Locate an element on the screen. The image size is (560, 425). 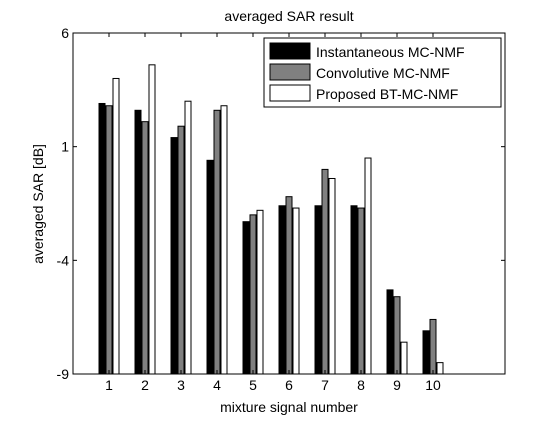
x-axis-label: mixture signal number is located at coordinates (289, 407).